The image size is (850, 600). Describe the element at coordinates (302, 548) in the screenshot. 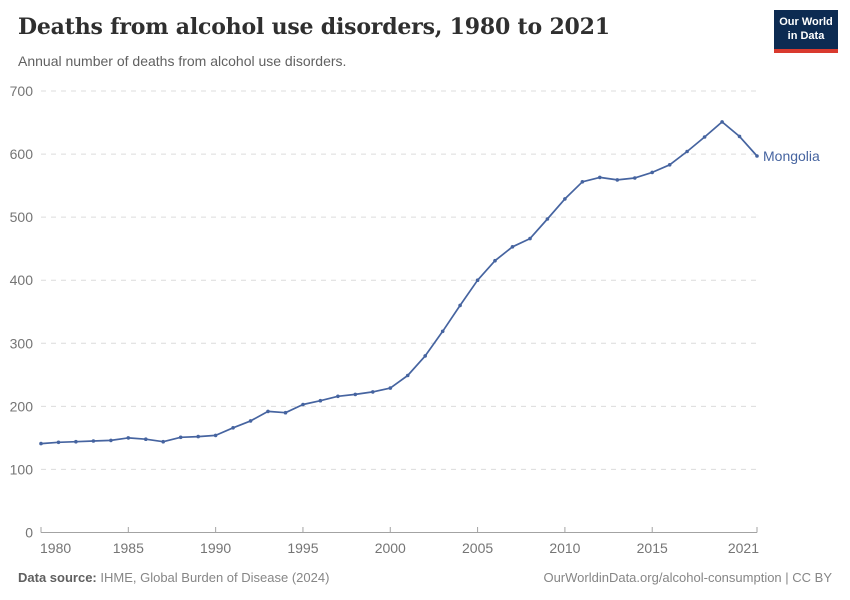

I see `x-tick-label: 1995` at that location.